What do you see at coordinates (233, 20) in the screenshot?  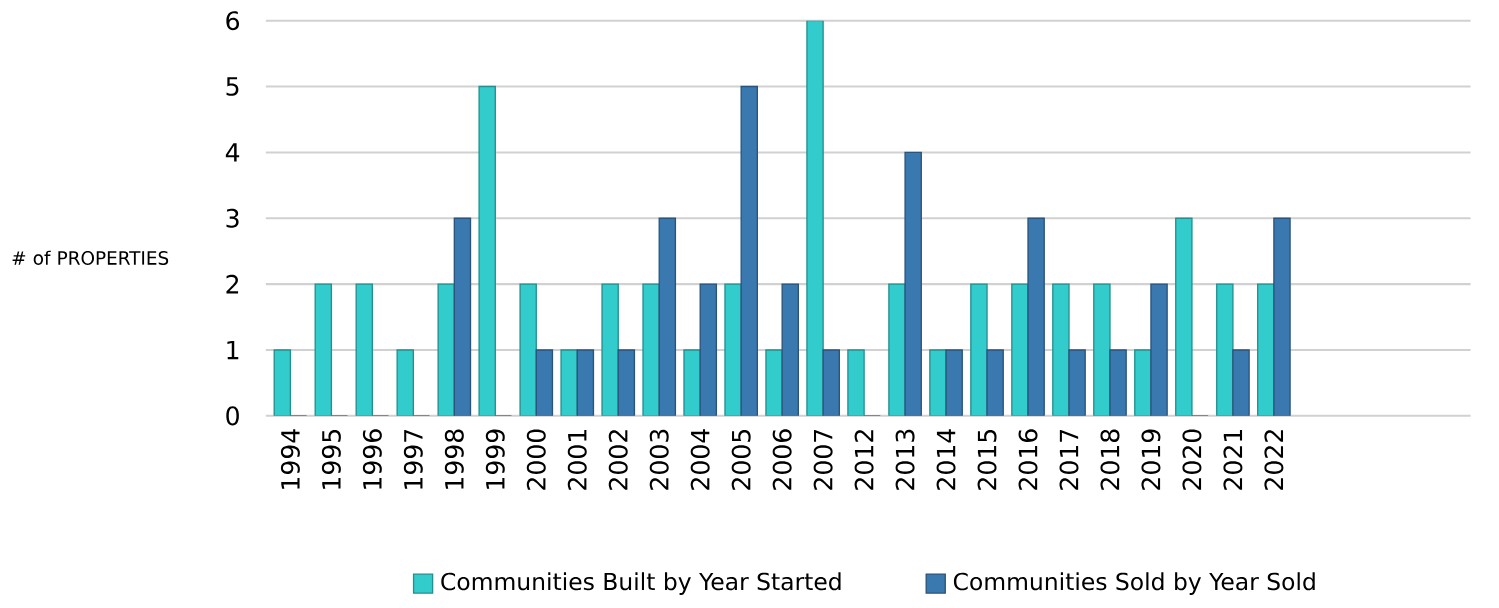 I see `y-tick-label: 6` at bounding box center [233, 20].